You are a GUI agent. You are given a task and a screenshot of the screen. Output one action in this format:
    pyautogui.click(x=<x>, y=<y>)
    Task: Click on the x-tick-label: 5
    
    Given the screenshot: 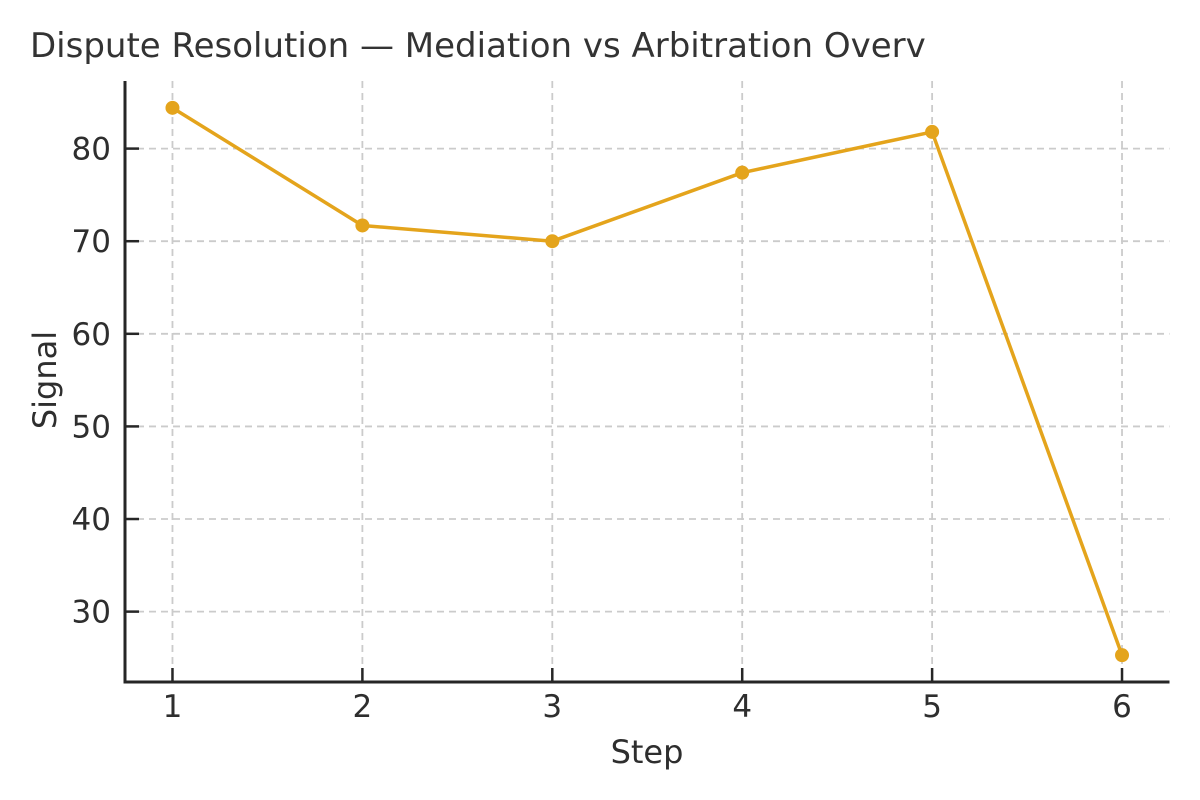 What is the action you would take?
    pyautogui.click(x=932, y=707)
    